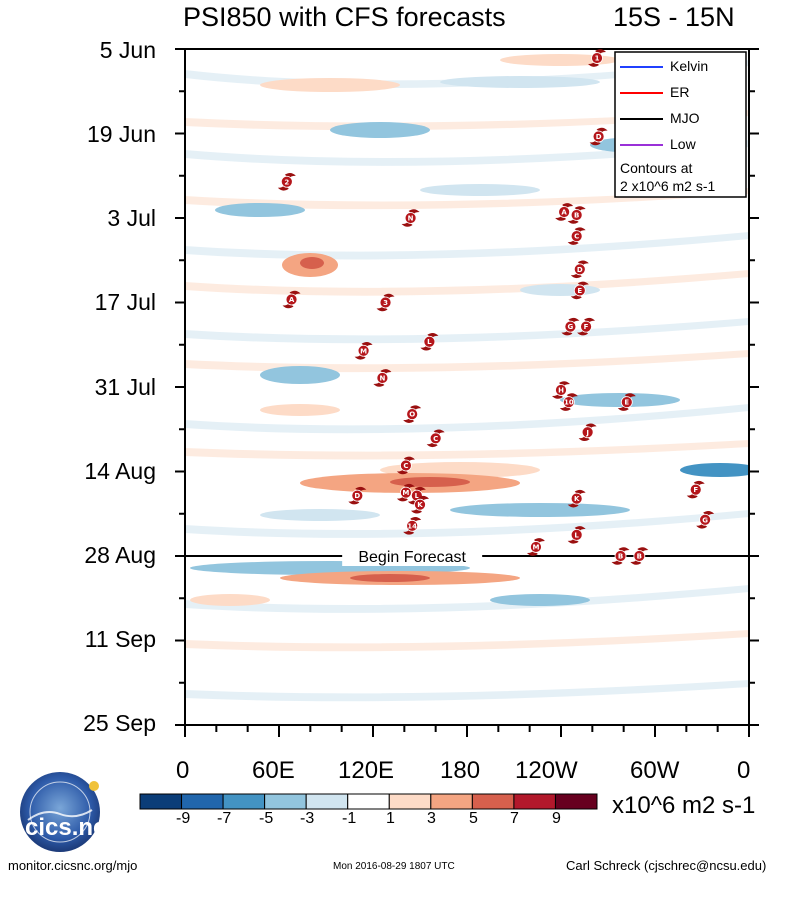  Describe the element at coordinates (120, 471) in the screenshot. I see `y-tick-label: 14 Aug` at that location.